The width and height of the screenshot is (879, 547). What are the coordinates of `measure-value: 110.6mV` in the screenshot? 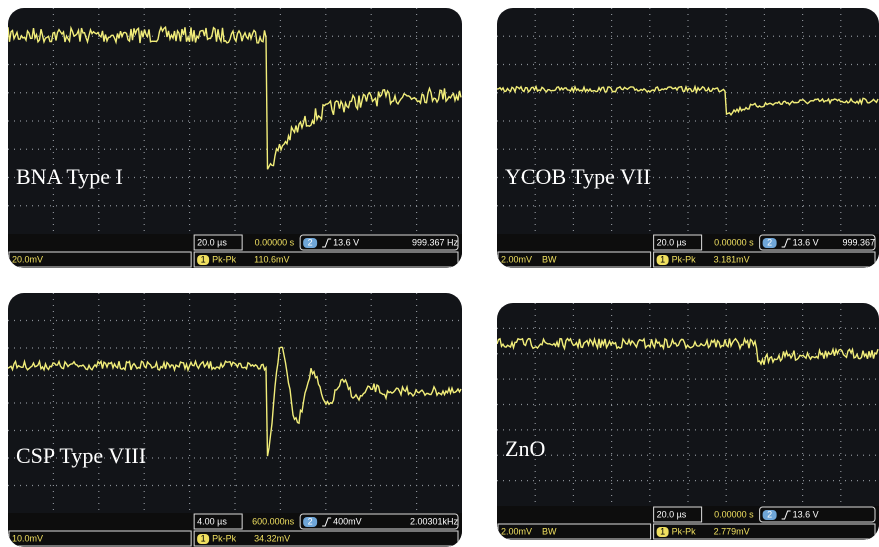 It's located at (271, 259).